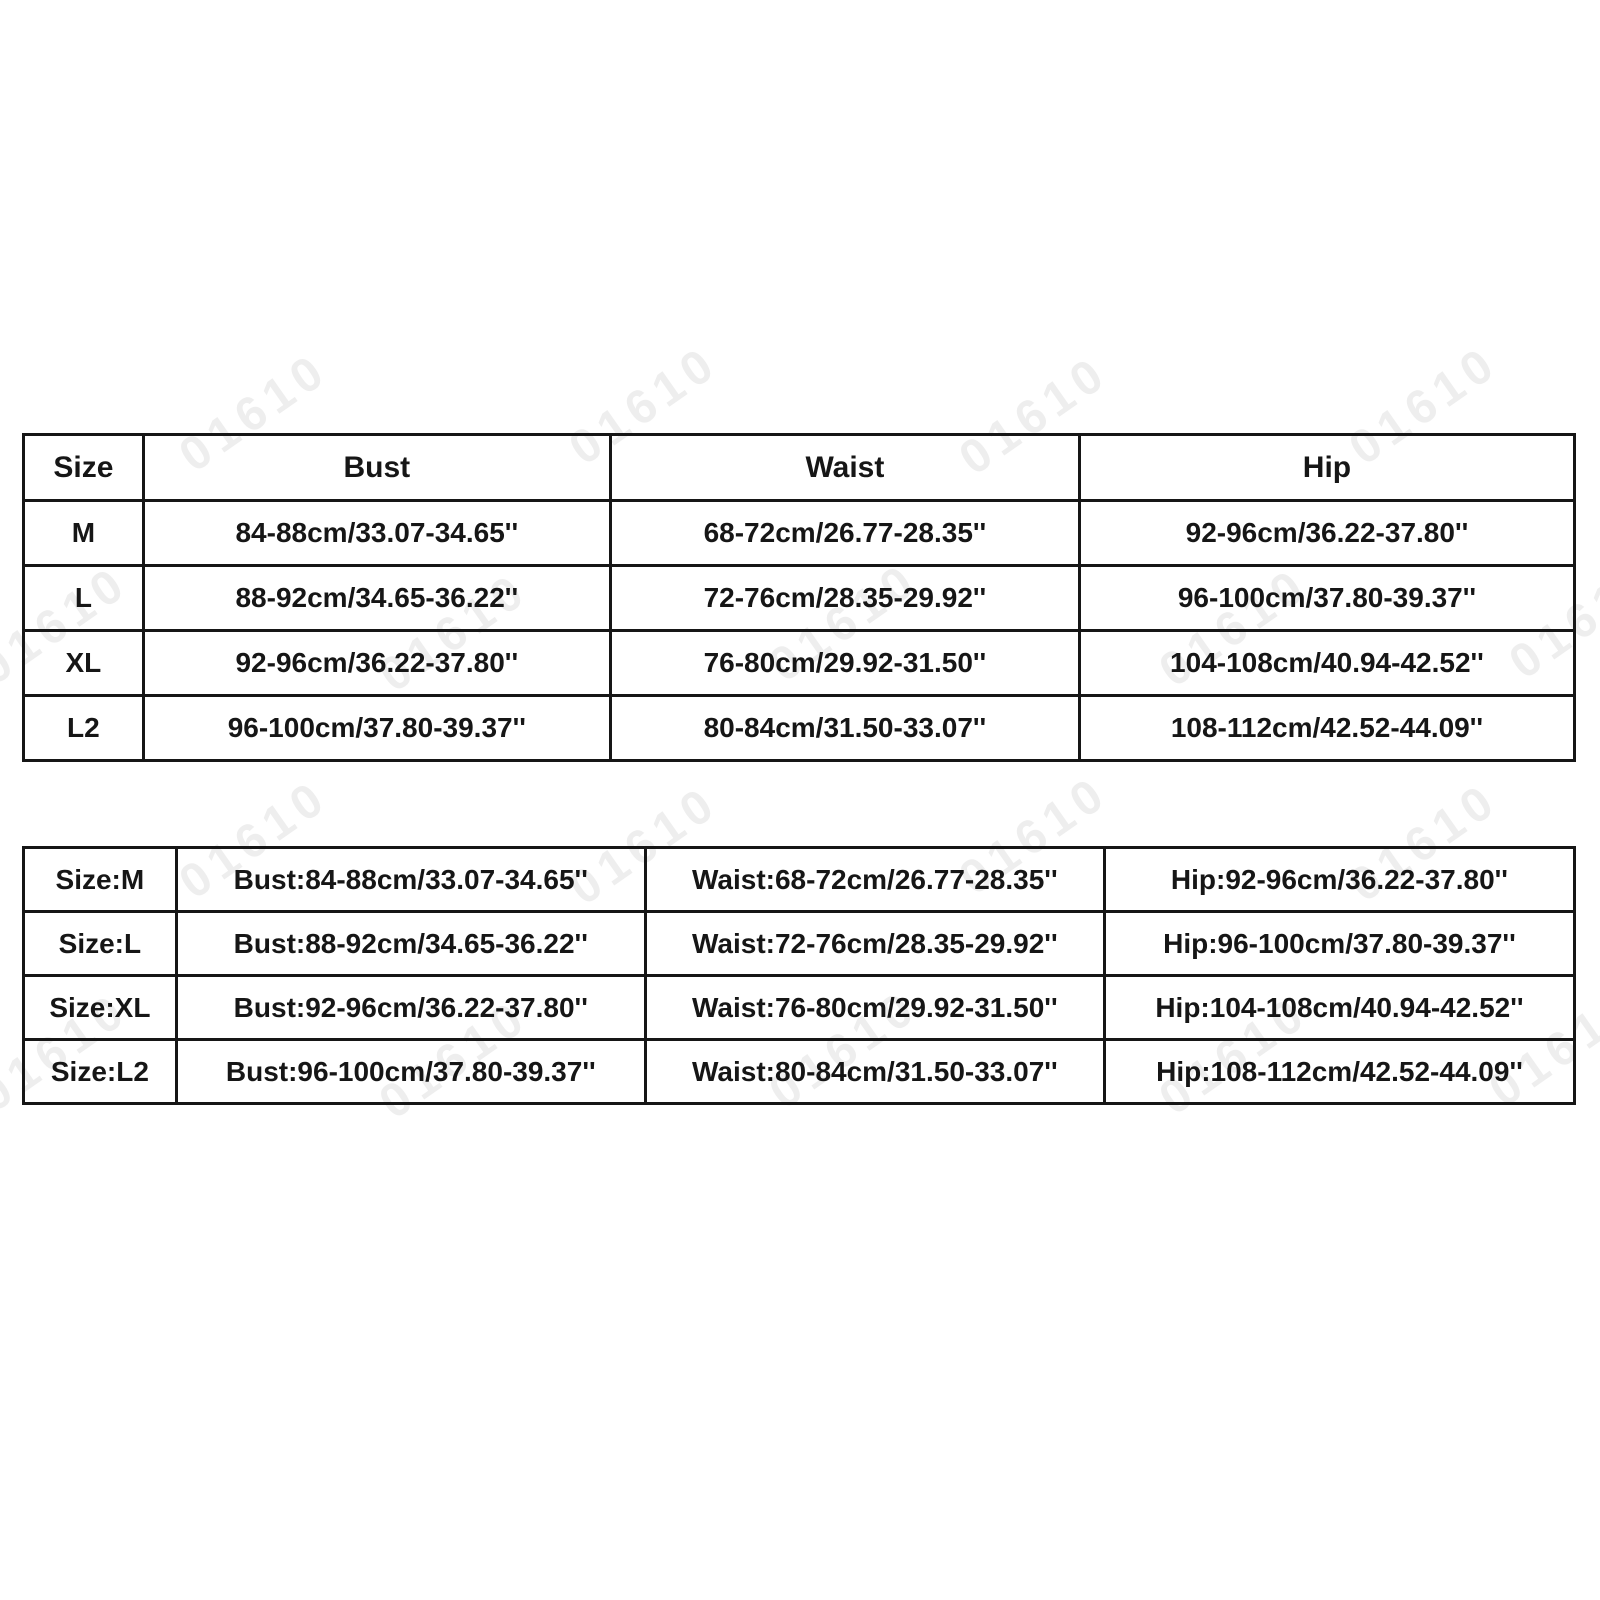 This screenshot has height=1600, width=1600. What do you see at coordinates (1327, 728) in the screenshot?
I see `size-chart-row-hip-cell: 108-112cm/42.52-44.09''` at bounding box center [1327, 728].